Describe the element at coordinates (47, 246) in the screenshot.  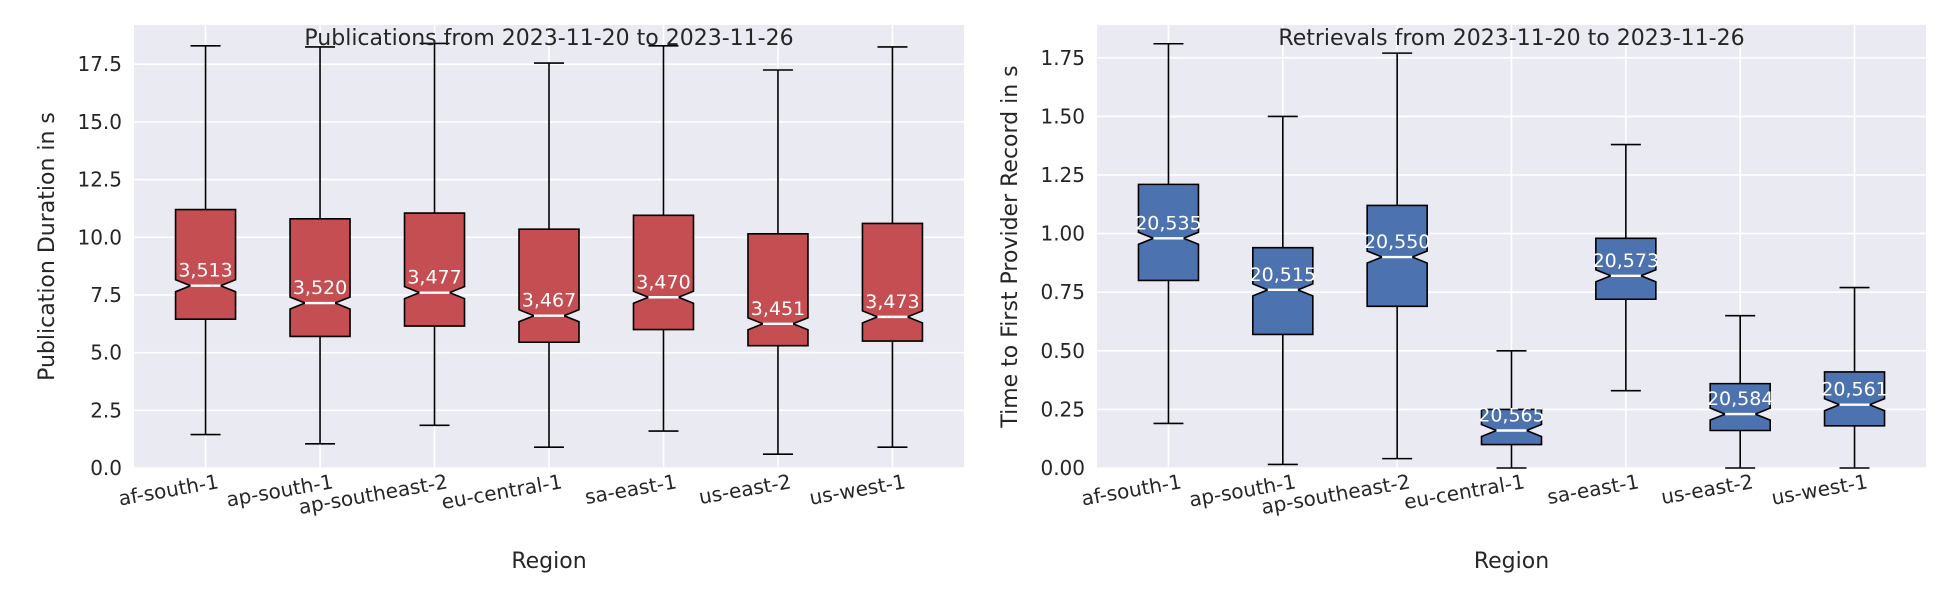
I see `y-axis-label: Publication Duration in s` at that location.